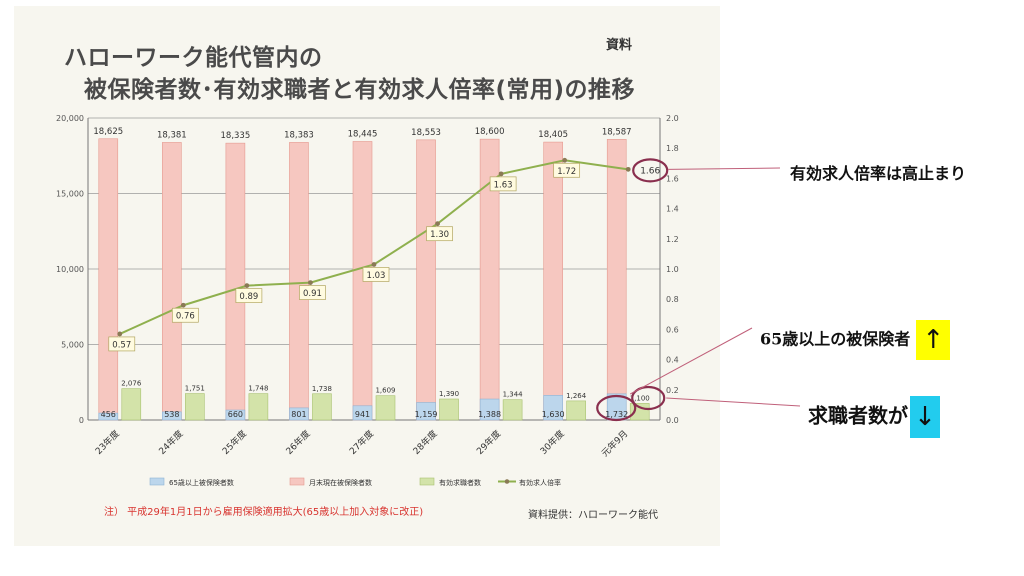 This screenshot has width=1024, height=576. What do you see at coordinates (672, 239) in the screenshot?
I see `y2-tick-label: 1.2` at bounding box center [672, 239].